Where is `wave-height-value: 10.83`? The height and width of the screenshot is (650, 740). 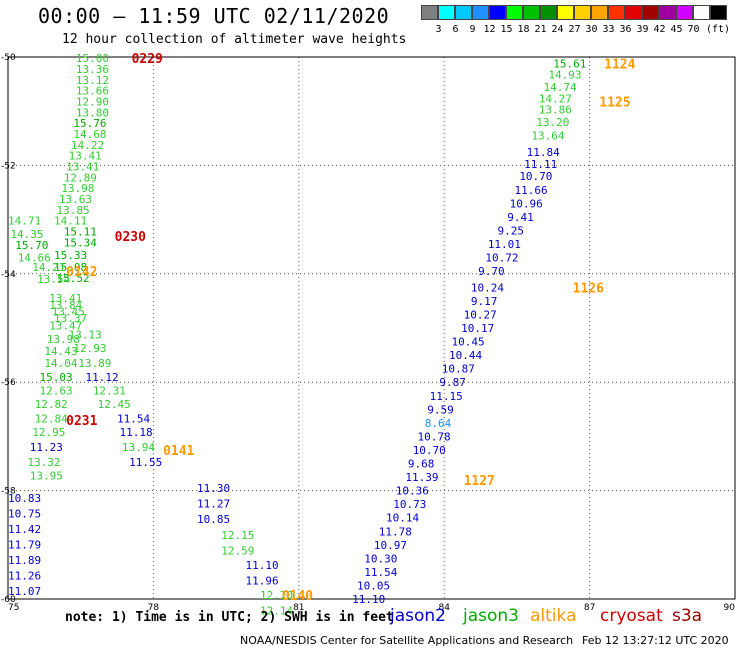 wave-height-value: 10.83 is located at coordinates (24, 498).